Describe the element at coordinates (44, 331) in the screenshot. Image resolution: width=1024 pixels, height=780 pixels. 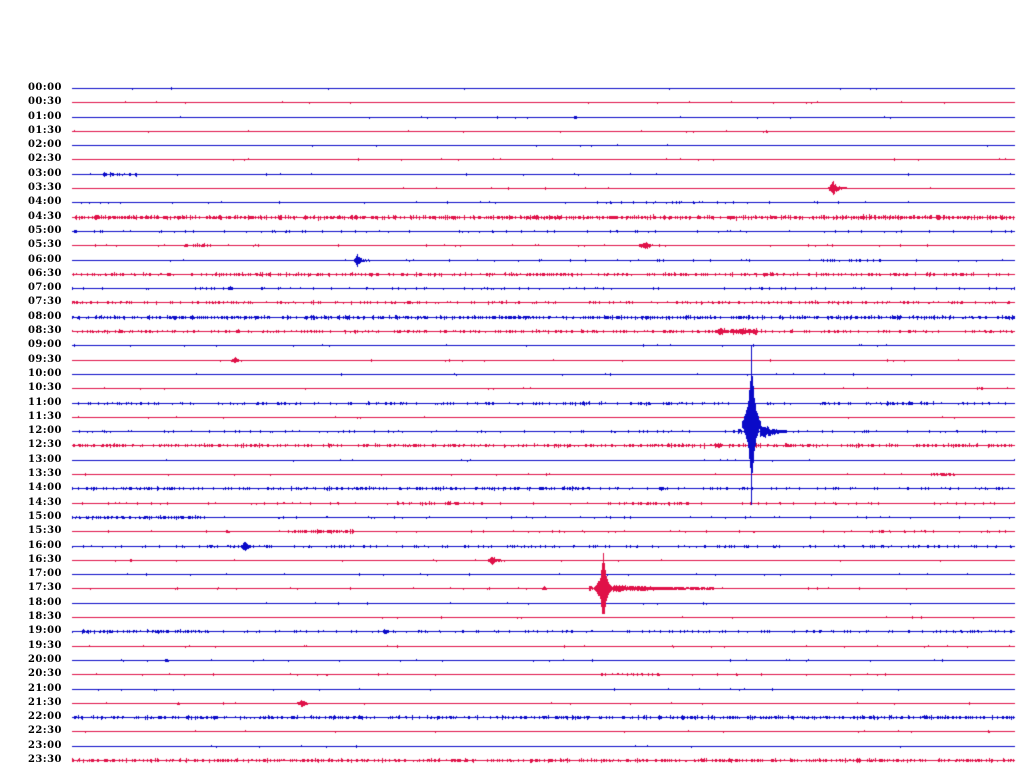
I see `time-label-08:30: 08:30` at that location.